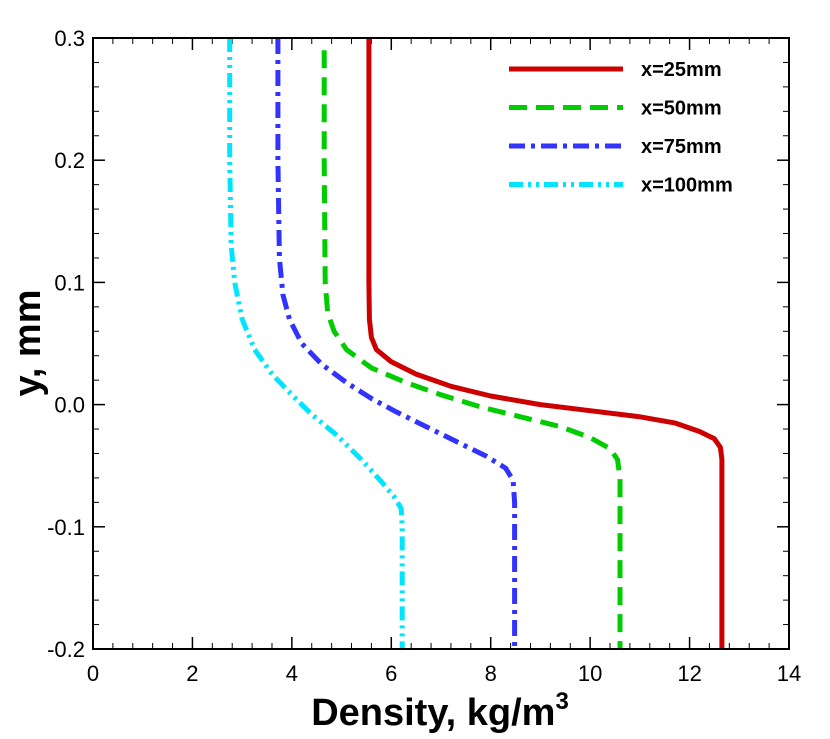 Image resolution: width=830 pixels, height=739 pixels. Describe the element at coordinates (292, 673) in the screenshot. I see `x-tick-label: 4` at that location.